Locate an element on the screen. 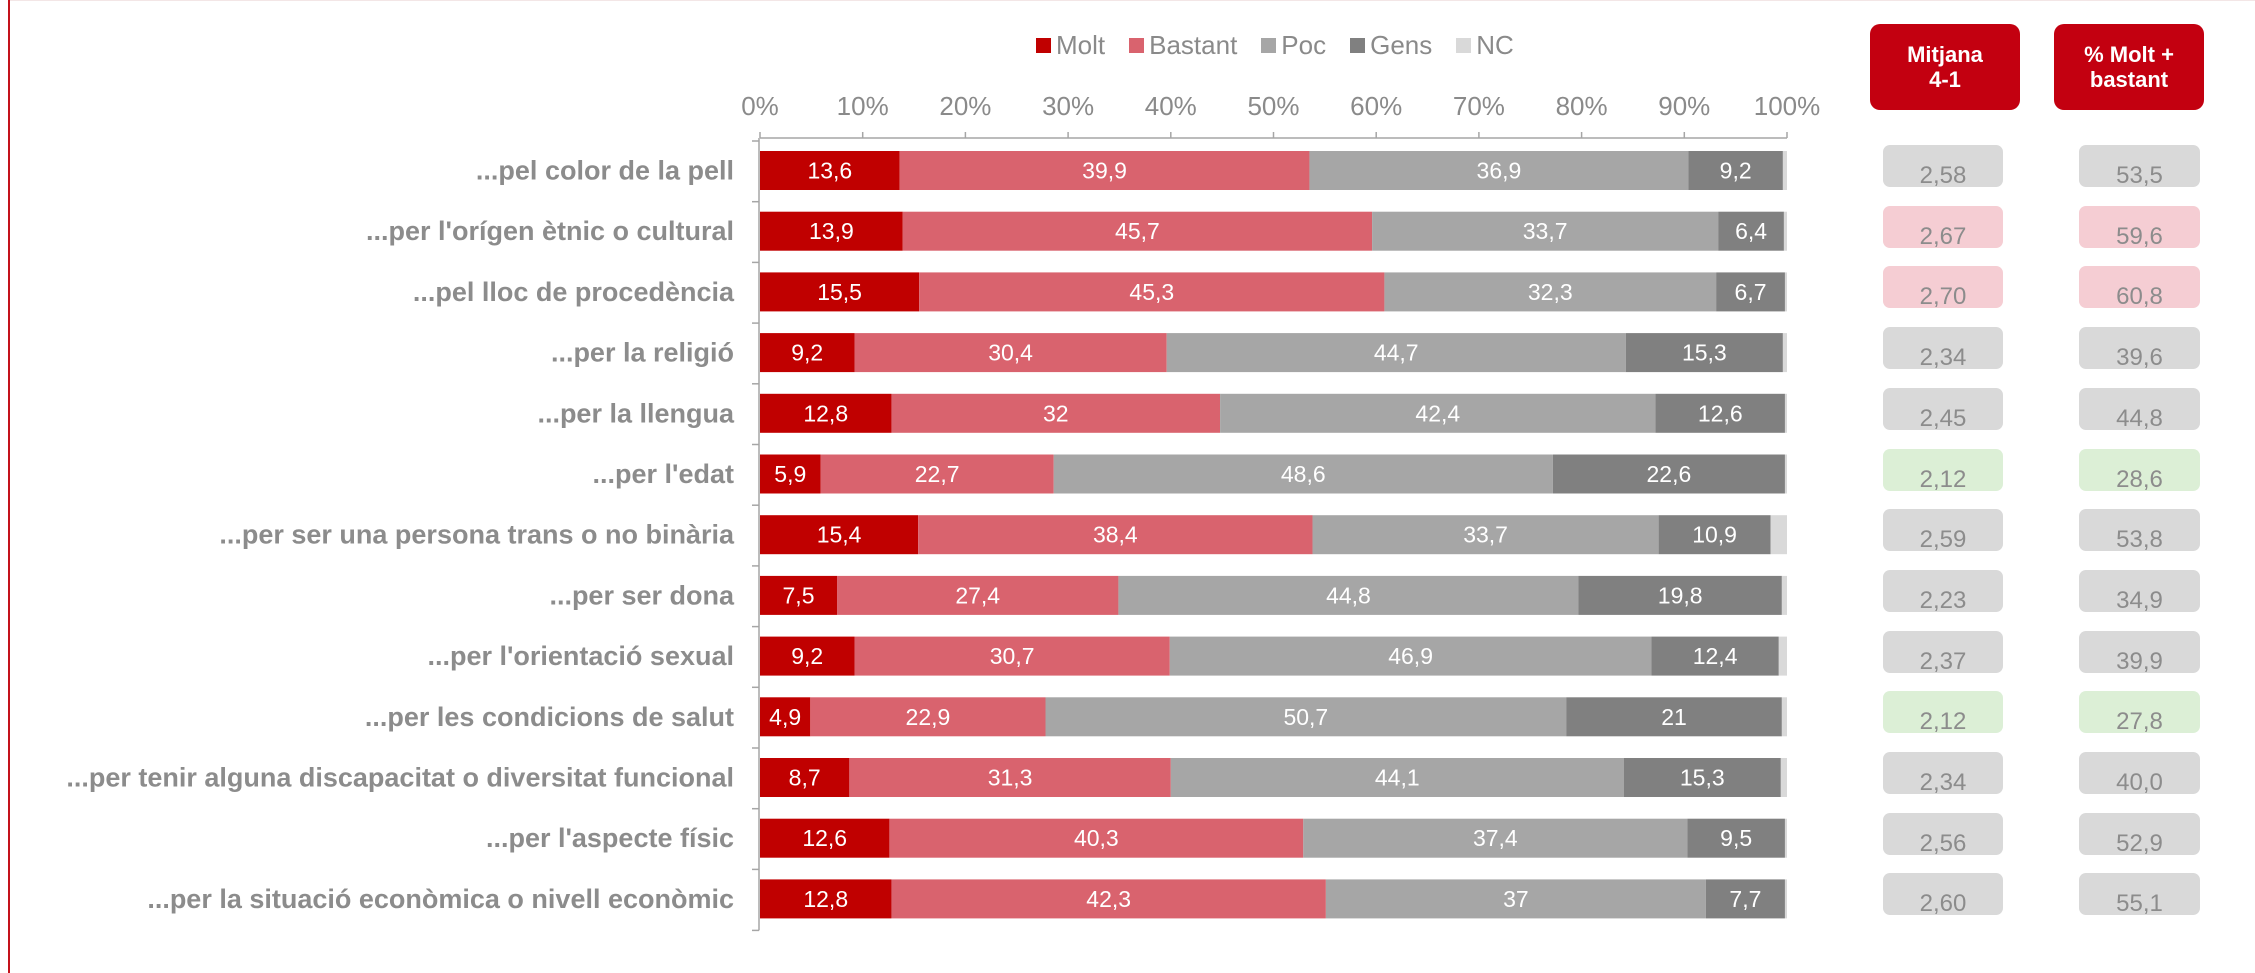 Image resolution: width=2255 pixels, height=973 pixels. data-label: 15,5 is located at coordinates (839, 292).